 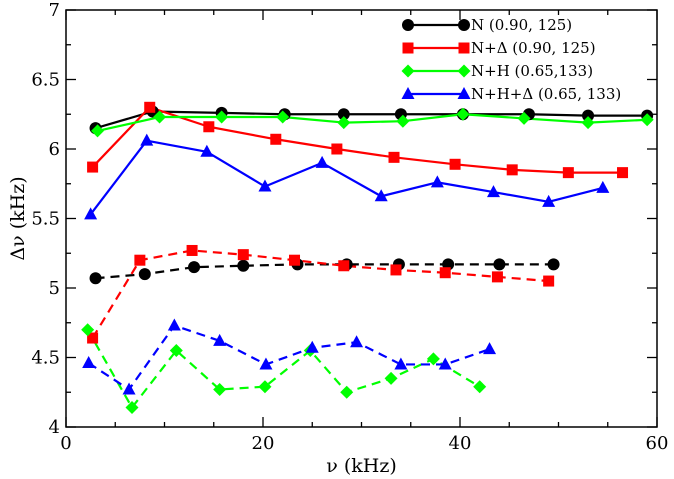 I want to click on x-tick-label: 40, so click(x=460, y=443).